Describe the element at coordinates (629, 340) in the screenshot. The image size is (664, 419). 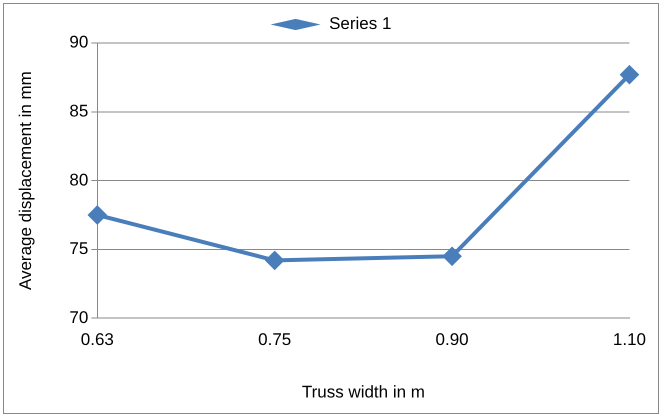
I see `x-tick-label: 1.10` at that location.